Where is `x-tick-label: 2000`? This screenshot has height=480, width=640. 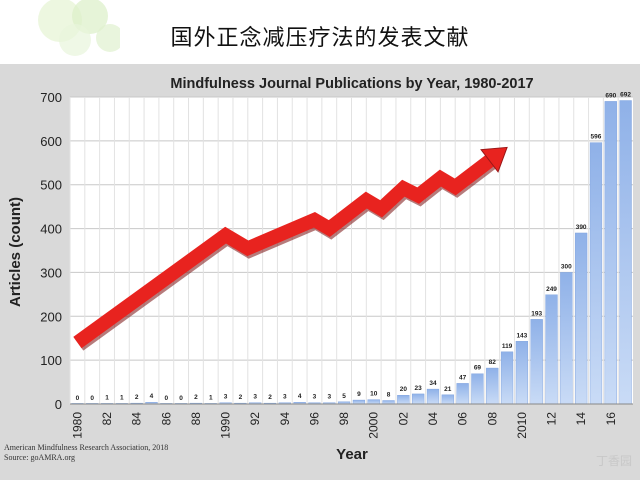 x-tick-label: 2000 is located at coordinates (374, 425).